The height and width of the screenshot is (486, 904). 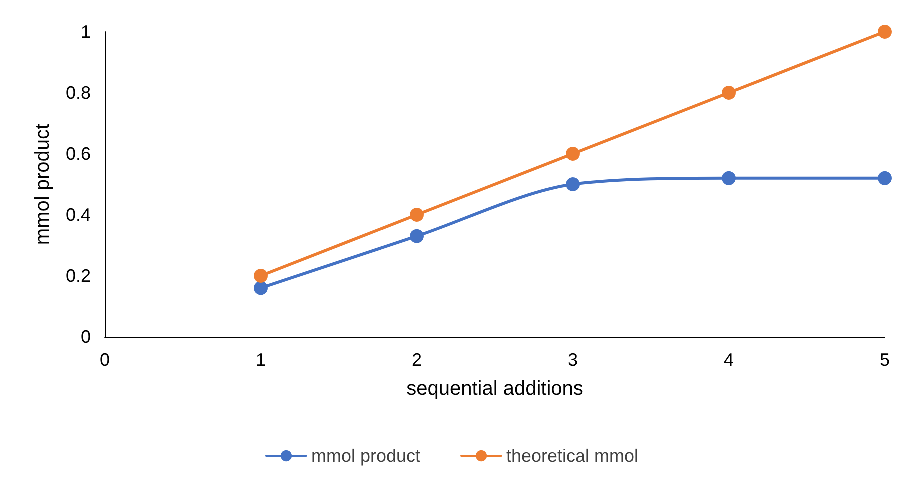 I want to click on x-tick-label: 3, so click(x=573, y=360).